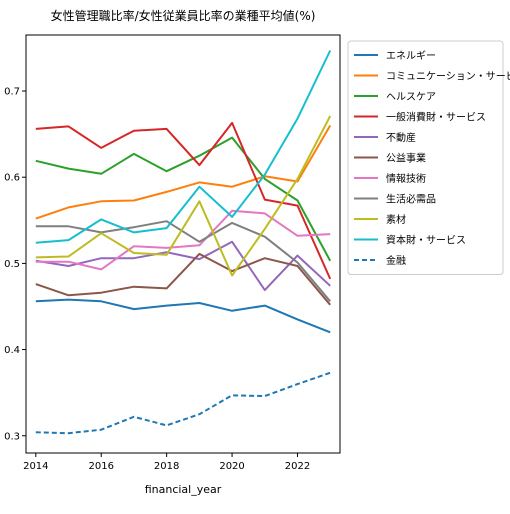 The image size is (510, 514). What do you see at coordinates (297, 466) in the screenshot?
I see `x-tick-label: 2022` at bounding box center [297, 466].